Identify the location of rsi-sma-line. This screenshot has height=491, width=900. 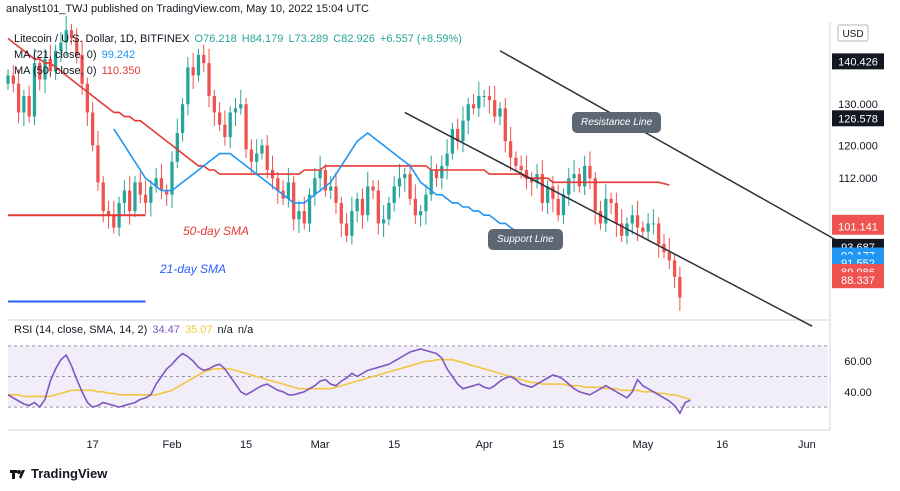
(349, 379).